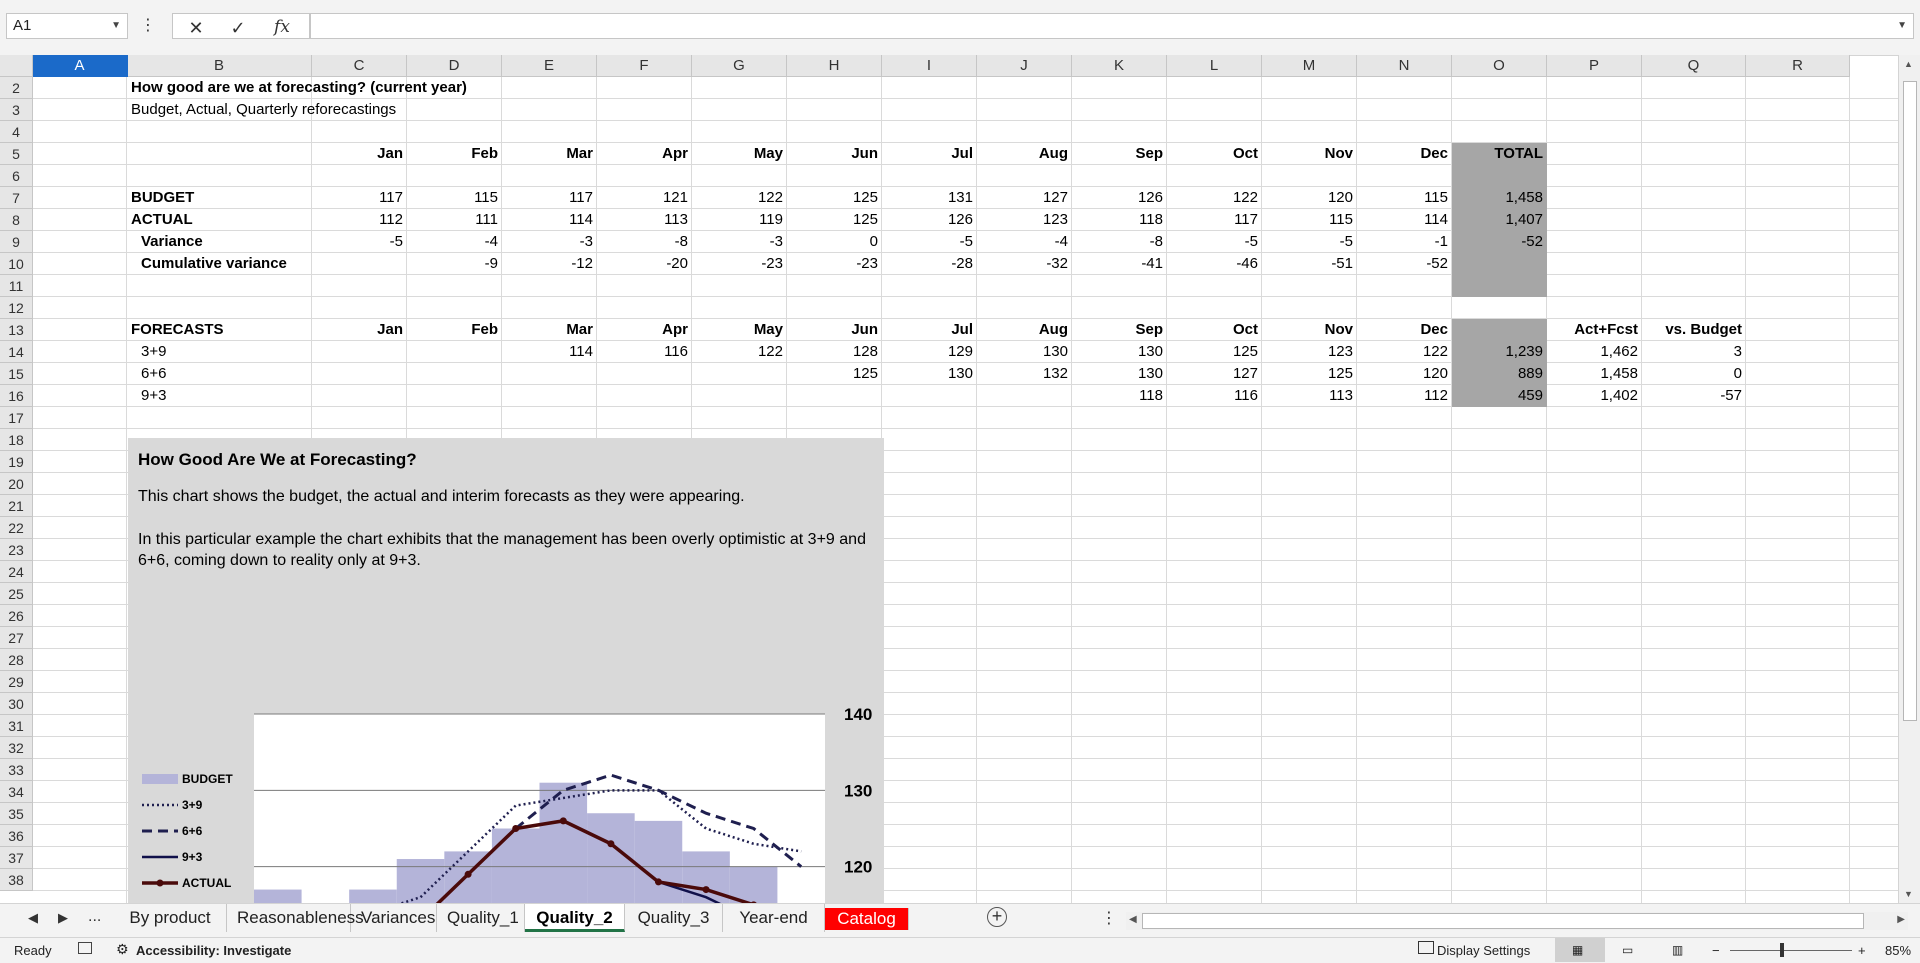 This screenshot has width=1920, height=963. What do you see at coordinates (16, 594) in the screenshot?
I see `row-header-25: 25` at bounding box center [16, 594].